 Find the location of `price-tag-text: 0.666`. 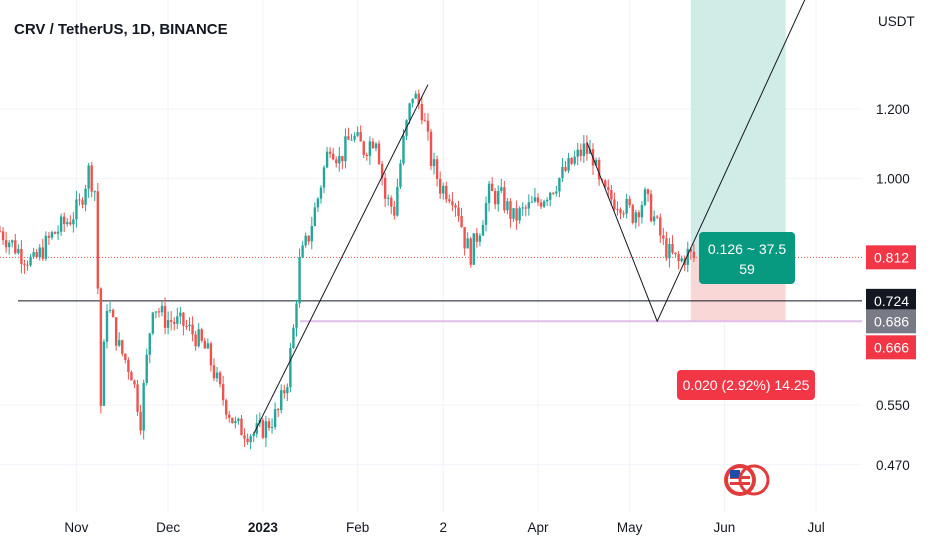

price-tag-text: 0.666 is located at coordinates (891, 347).